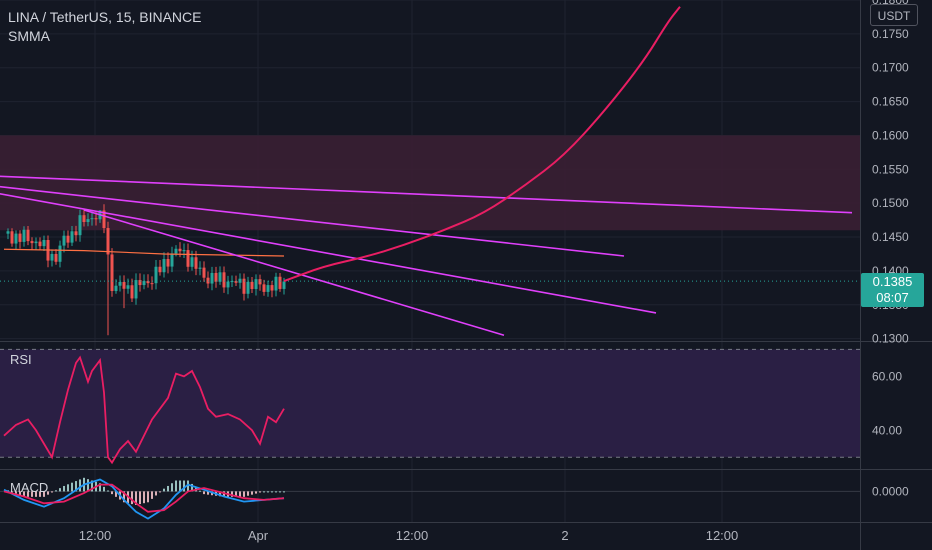 This screenshot has width=932, height=550. What do you see at coordinates (887, 403) in the screenshot?
I see `rsi-axis-labels: 60.00 40.00` at bounding box center [887, 403].